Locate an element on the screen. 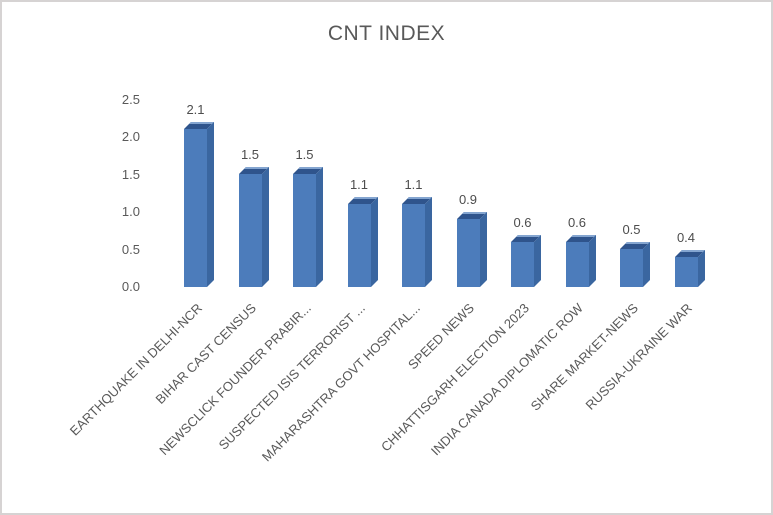 The height and width of the screenshot is (515, 773). x-axis-category-label: BIHAR CAST CENSUS is located at coordinates (205, 353).